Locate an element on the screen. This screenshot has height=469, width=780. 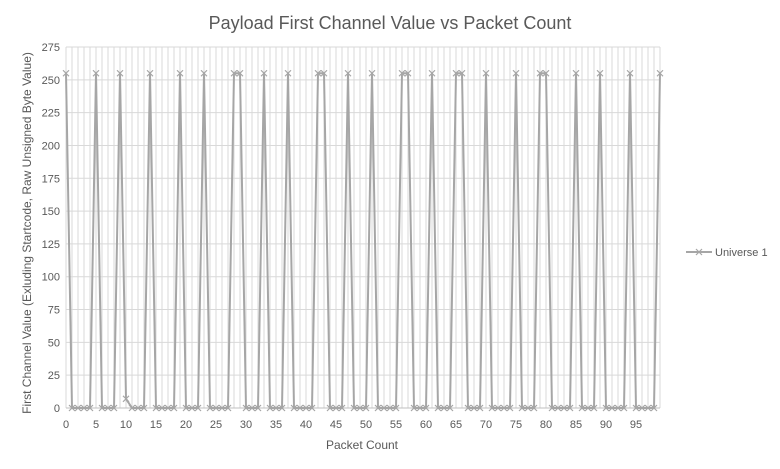
y-tick-label: 100 is located at coordinates (51, 278).